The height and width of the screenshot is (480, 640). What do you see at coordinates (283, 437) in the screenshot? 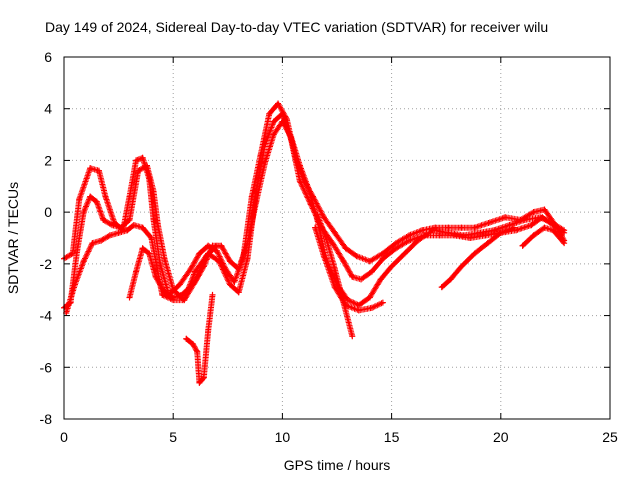
I see `x-tick-label: 10` at bounding box center [283, 437].